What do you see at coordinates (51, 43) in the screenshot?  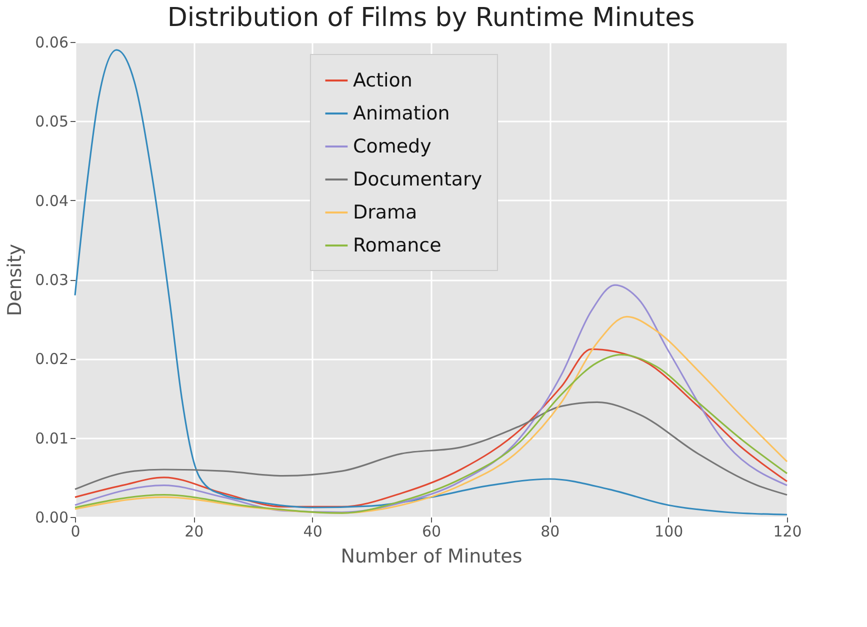 I see `y-tick-label: 0.06` at bounding box center [51, 43].